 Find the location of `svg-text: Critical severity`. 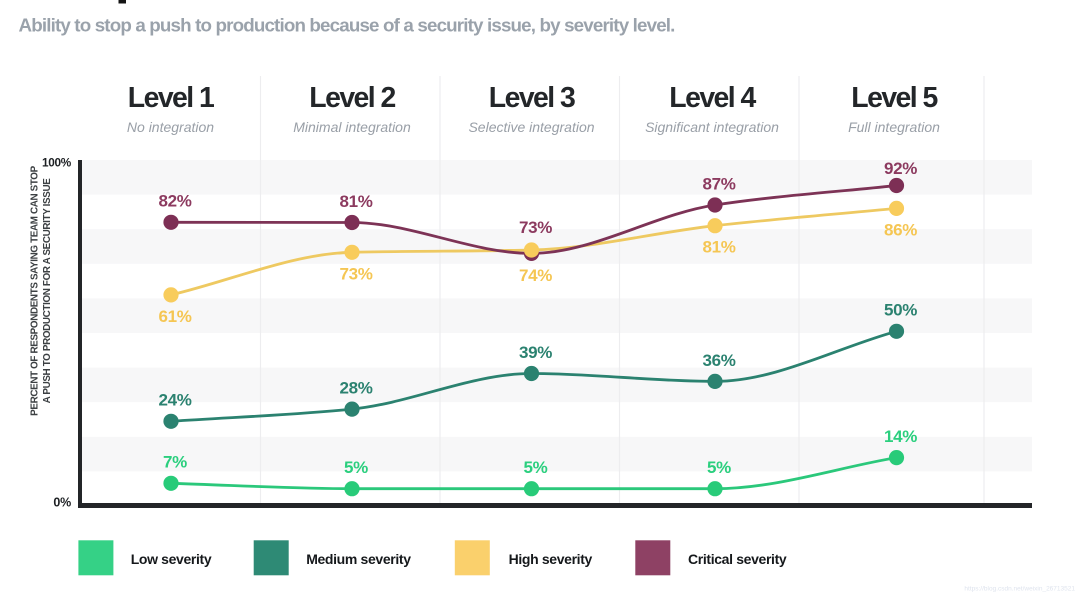

svg-text: Critical severity is located at coordinates (737, 559).